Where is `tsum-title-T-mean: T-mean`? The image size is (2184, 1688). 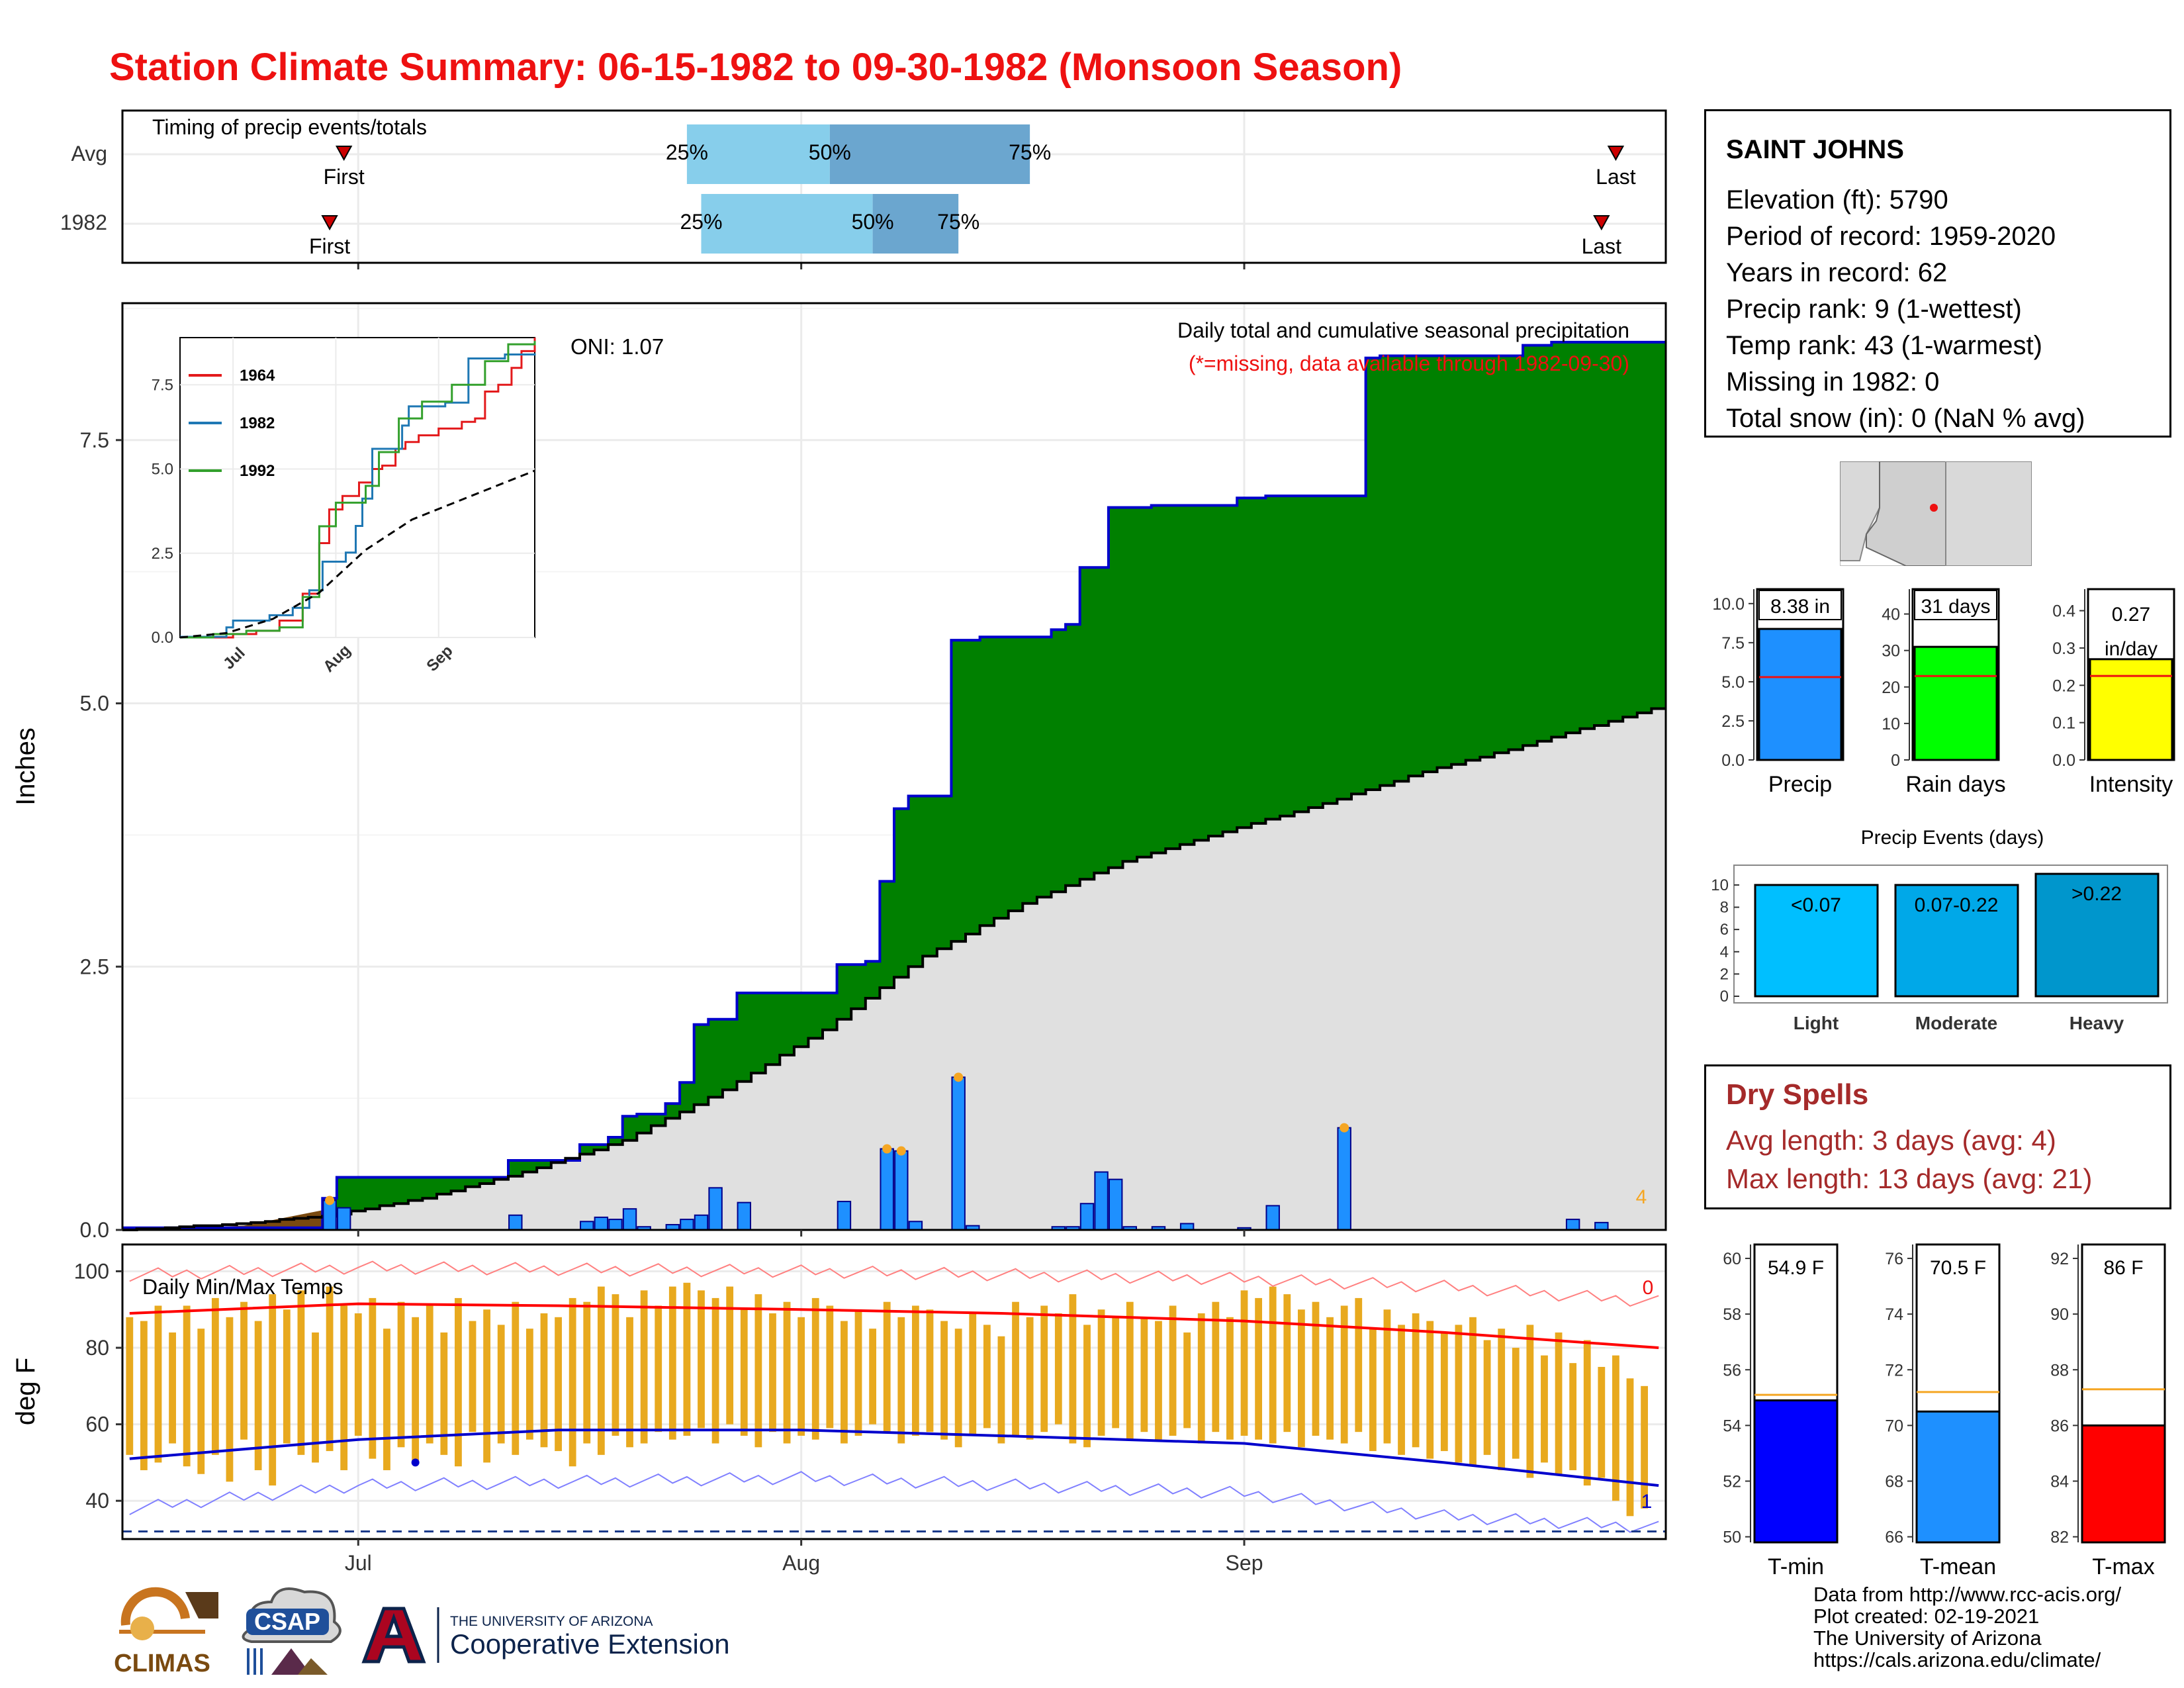 tsum-title-T-mean: T-mean is located at coordinates (1958, 1566).